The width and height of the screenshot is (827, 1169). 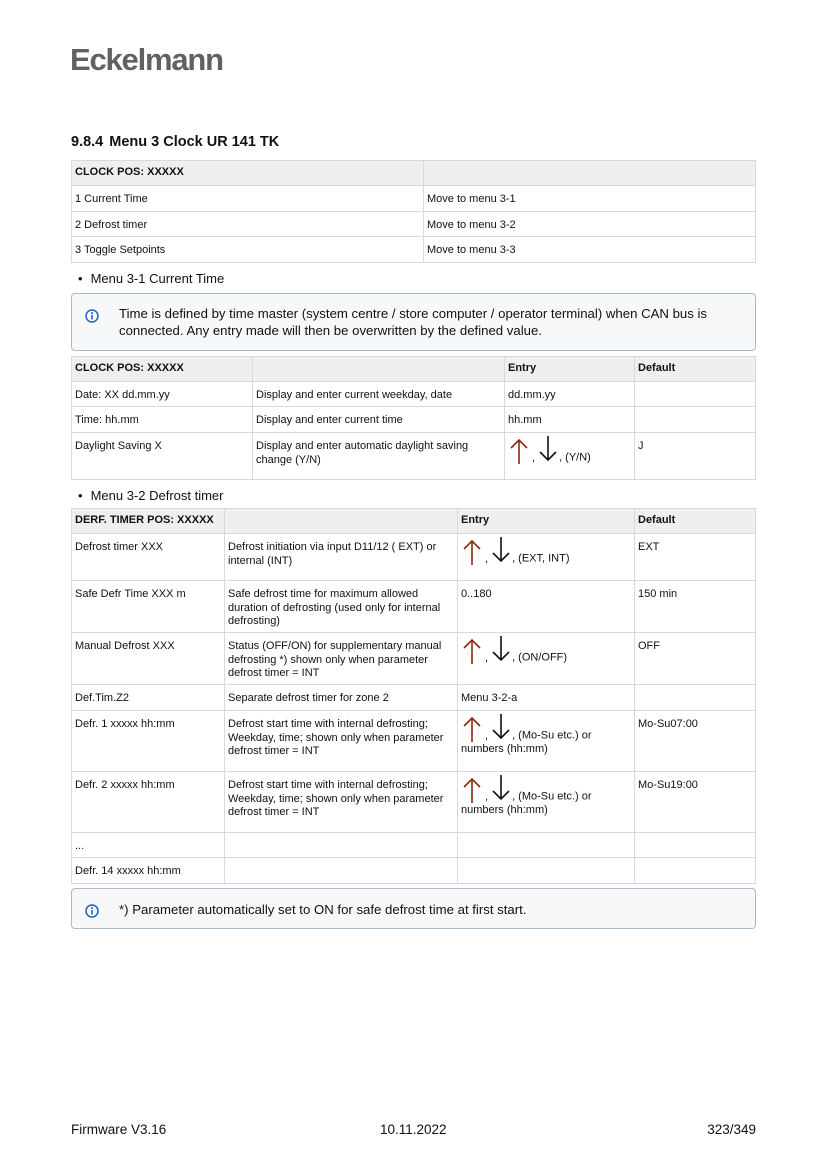 I want to click on table-header-row: CLOCK POS: XXXXX, so click(x=413, y=173).